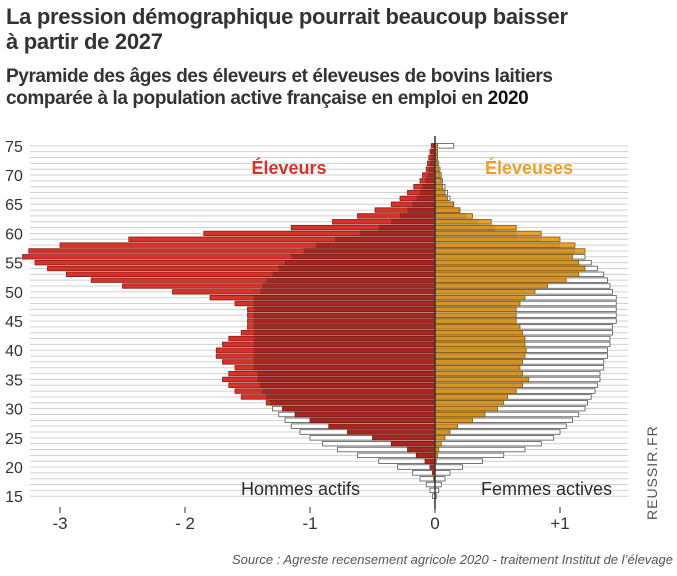 This screenshot has height=576, width=677. What do you see at coordinates (14, 468) in the screenshot?
I see `y-tick-20: 20` at bounding box center [14, 468].